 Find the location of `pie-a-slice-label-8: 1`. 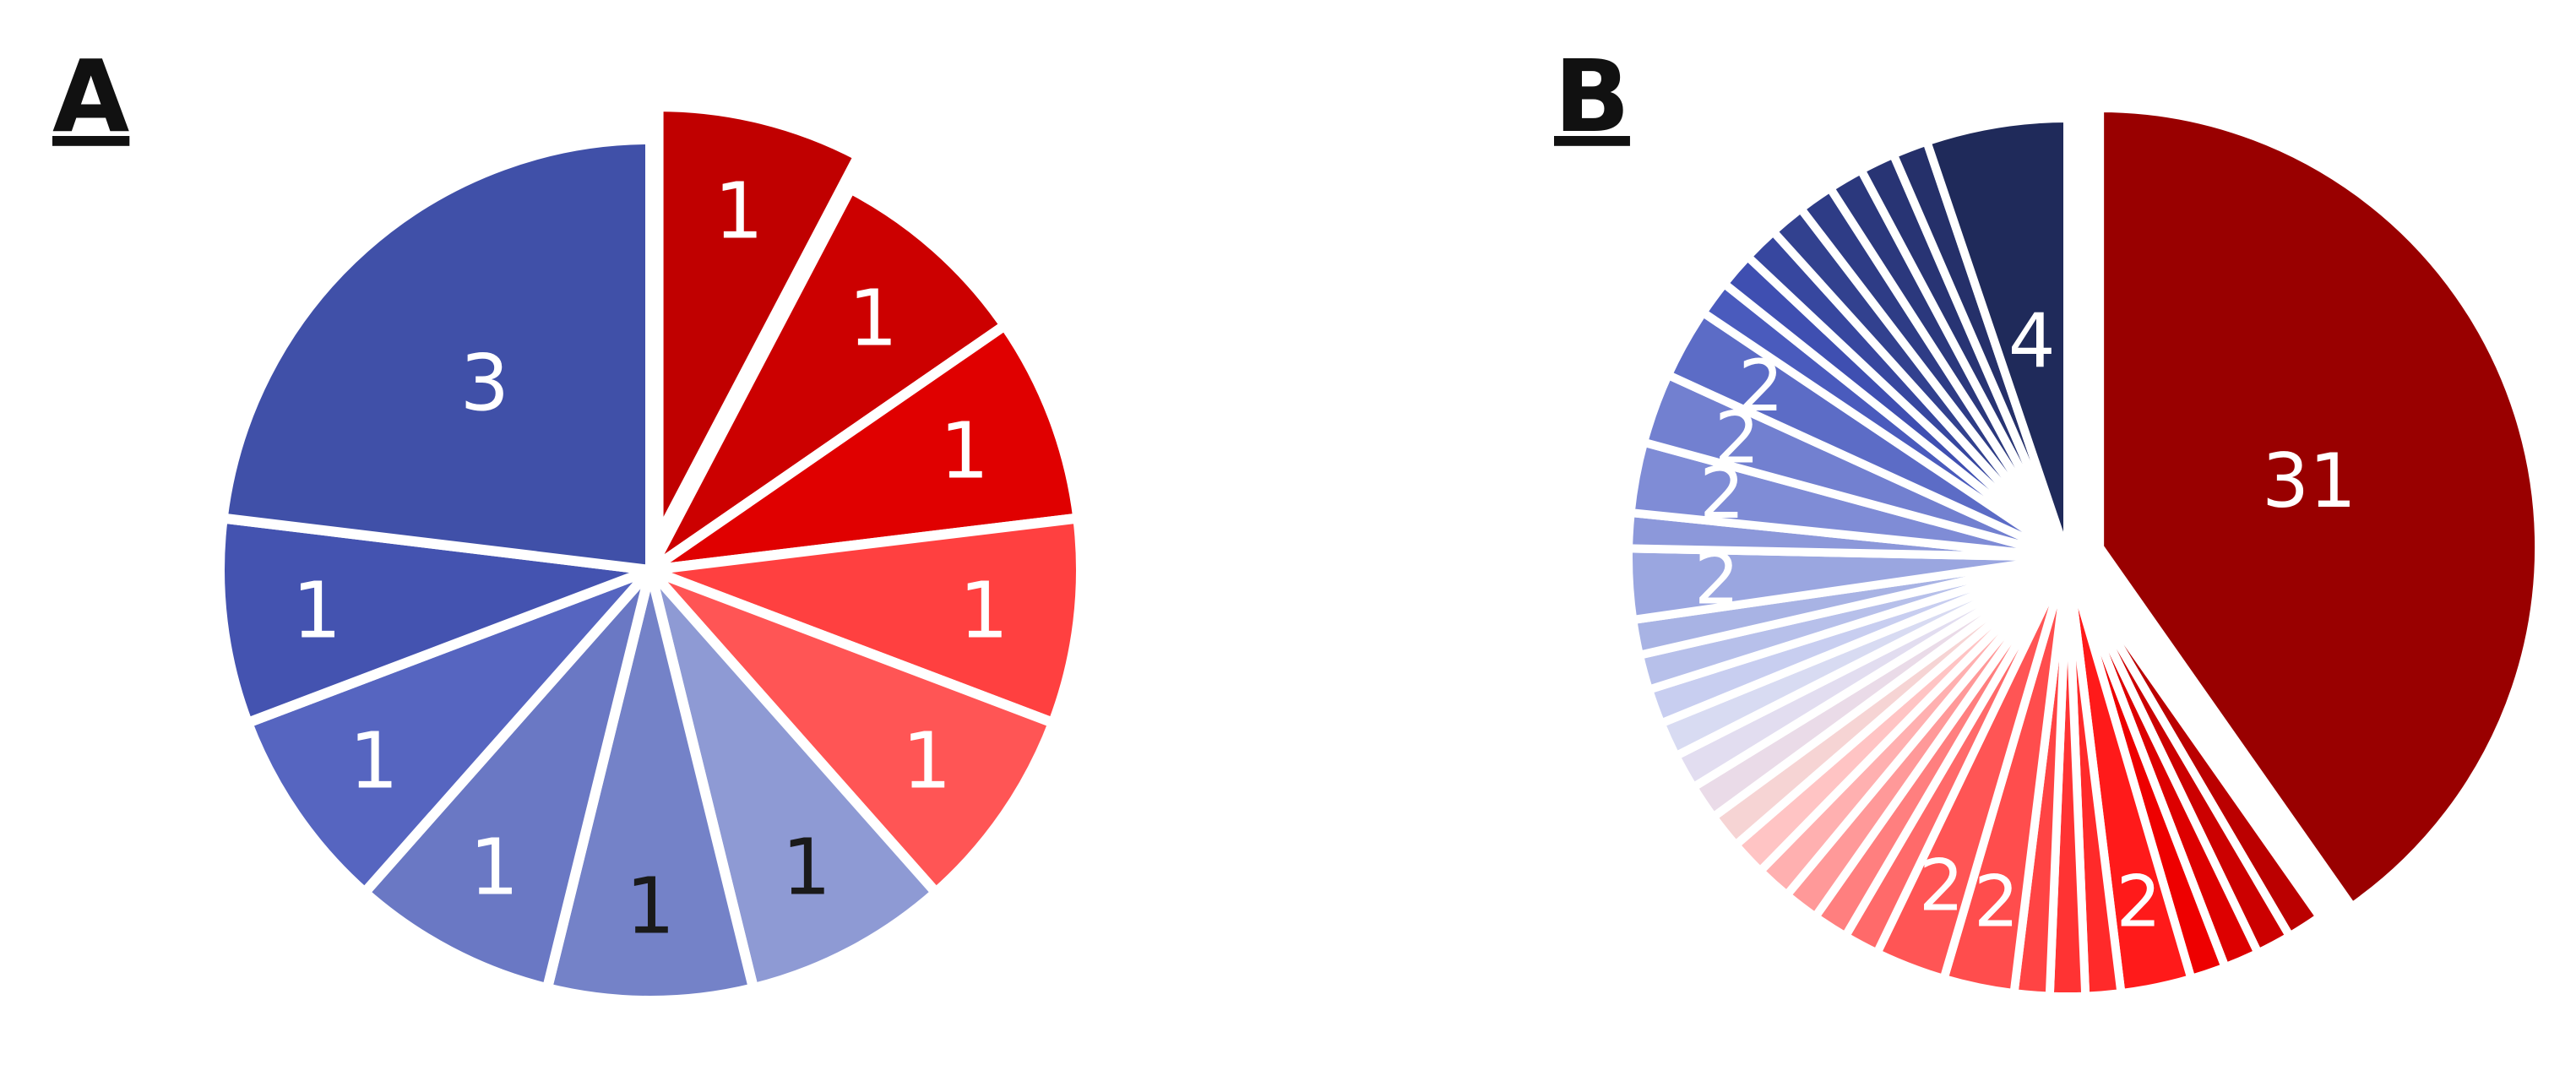

pie-a-slice-label-8: 1 is located at coordinates (494, 868).